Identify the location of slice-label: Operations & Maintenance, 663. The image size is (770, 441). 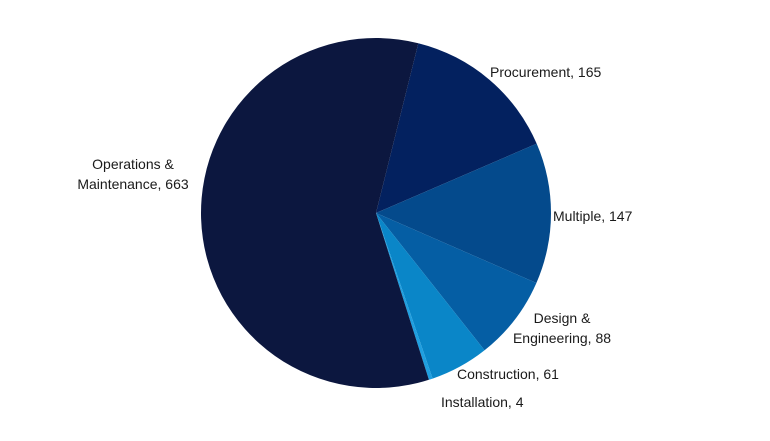
(133, 174).